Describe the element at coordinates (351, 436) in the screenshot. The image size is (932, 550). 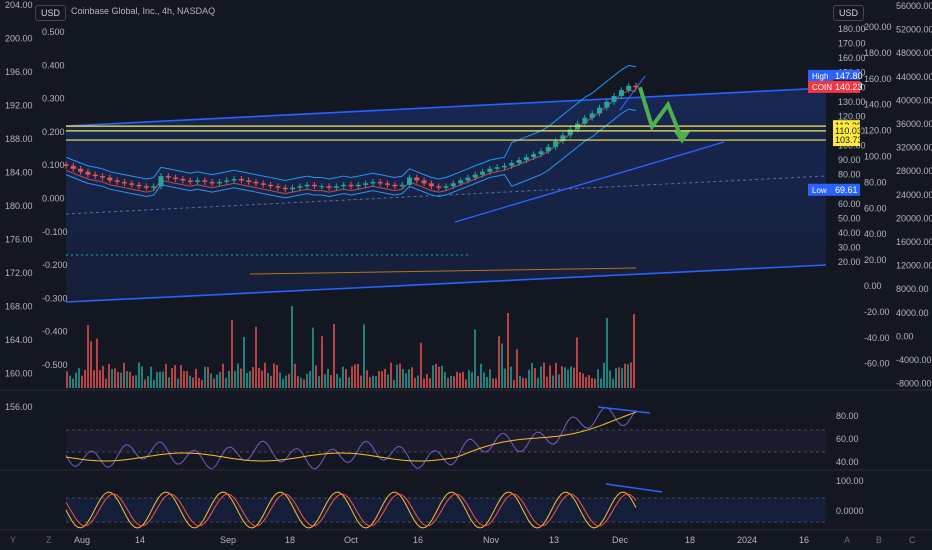
I see `rsi-ma-line` at that location.